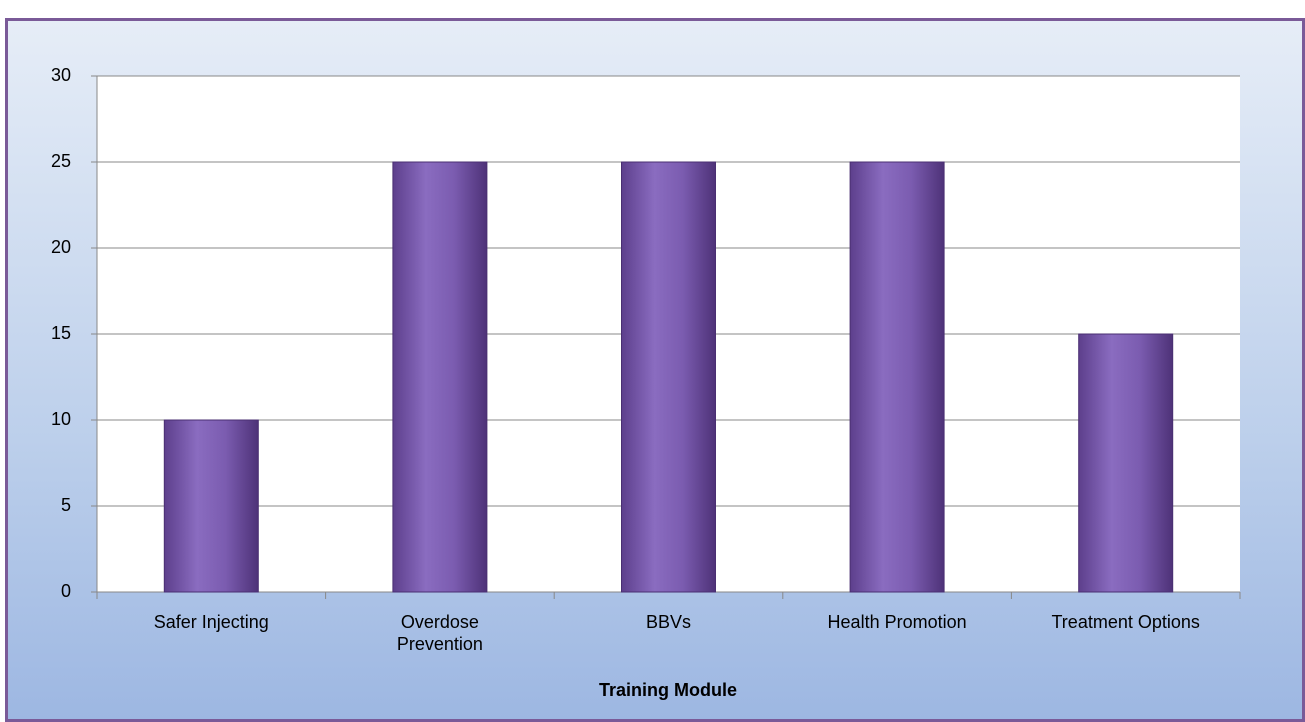  What do you see at coordinates (61, 333) in the screenshot?
I see `y-tick-label: 15` at bounding box center [61, 333].